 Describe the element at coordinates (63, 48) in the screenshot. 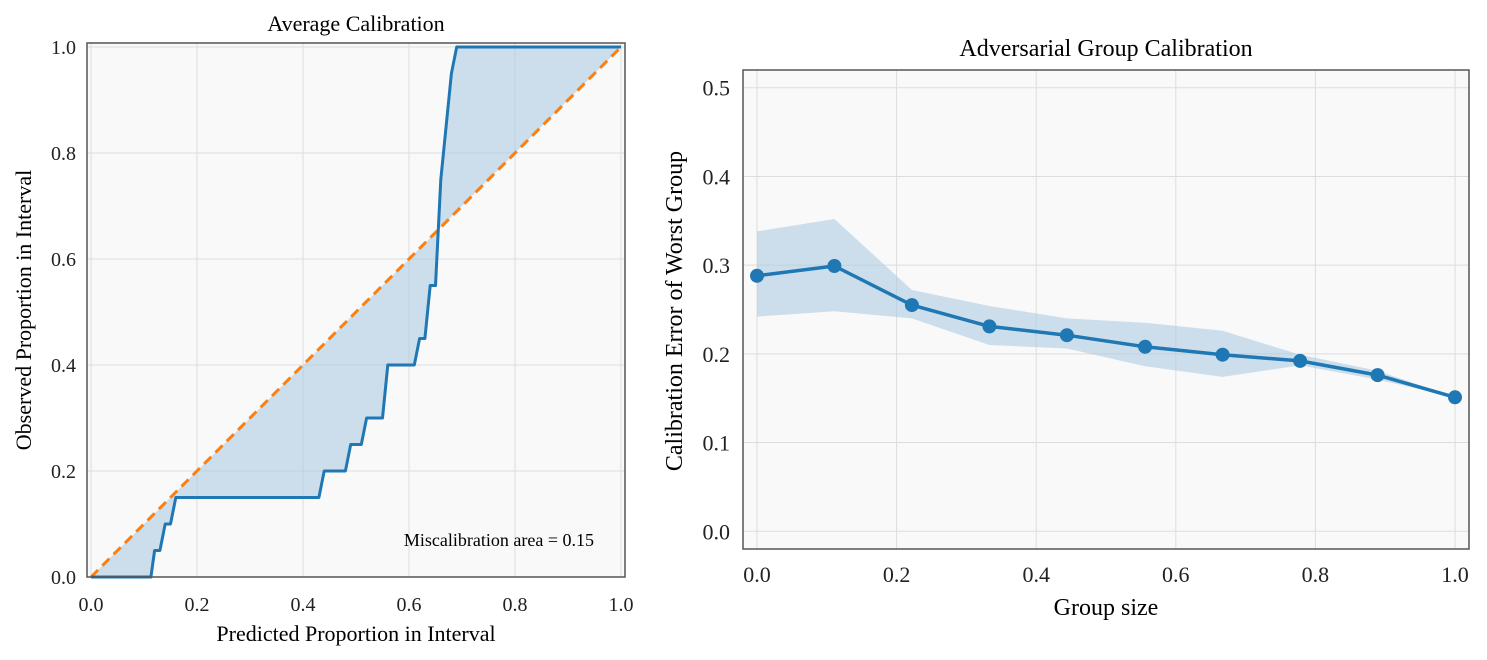

I see `y-tick-label: 1.0` at that location.